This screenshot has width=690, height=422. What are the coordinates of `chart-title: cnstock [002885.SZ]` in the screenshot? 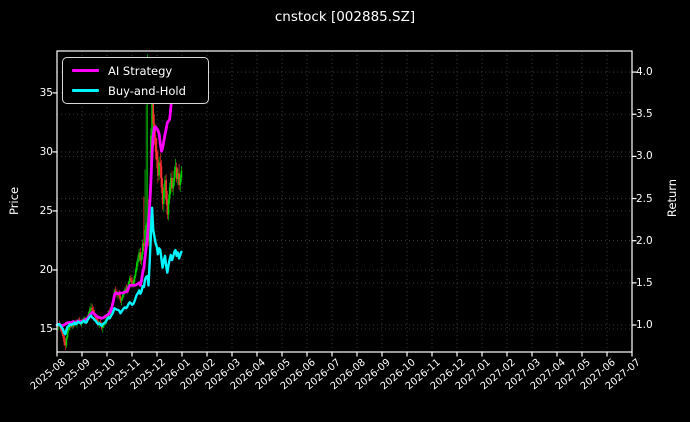 It's located at (345, 17).